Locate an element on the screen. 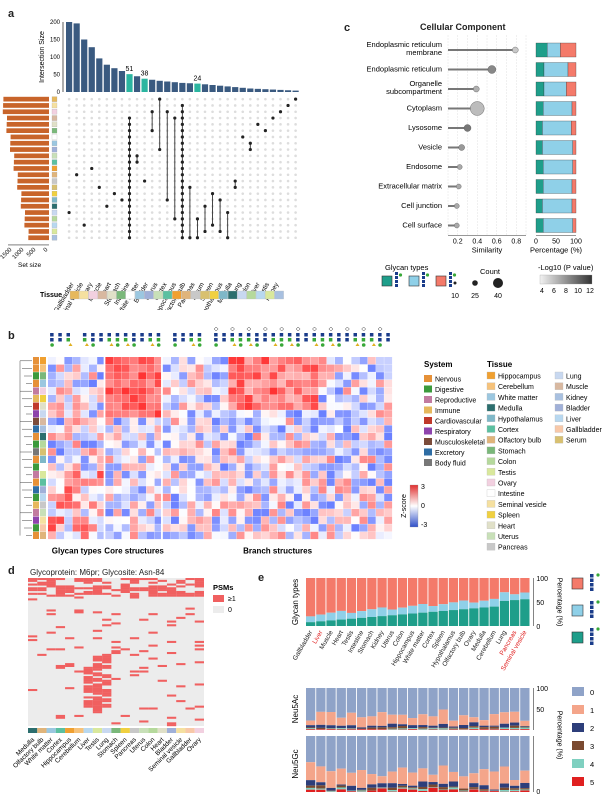 The width and height of the screenshot is (612, 806). annotation-51: 51 is located at coordinates (130, 69).